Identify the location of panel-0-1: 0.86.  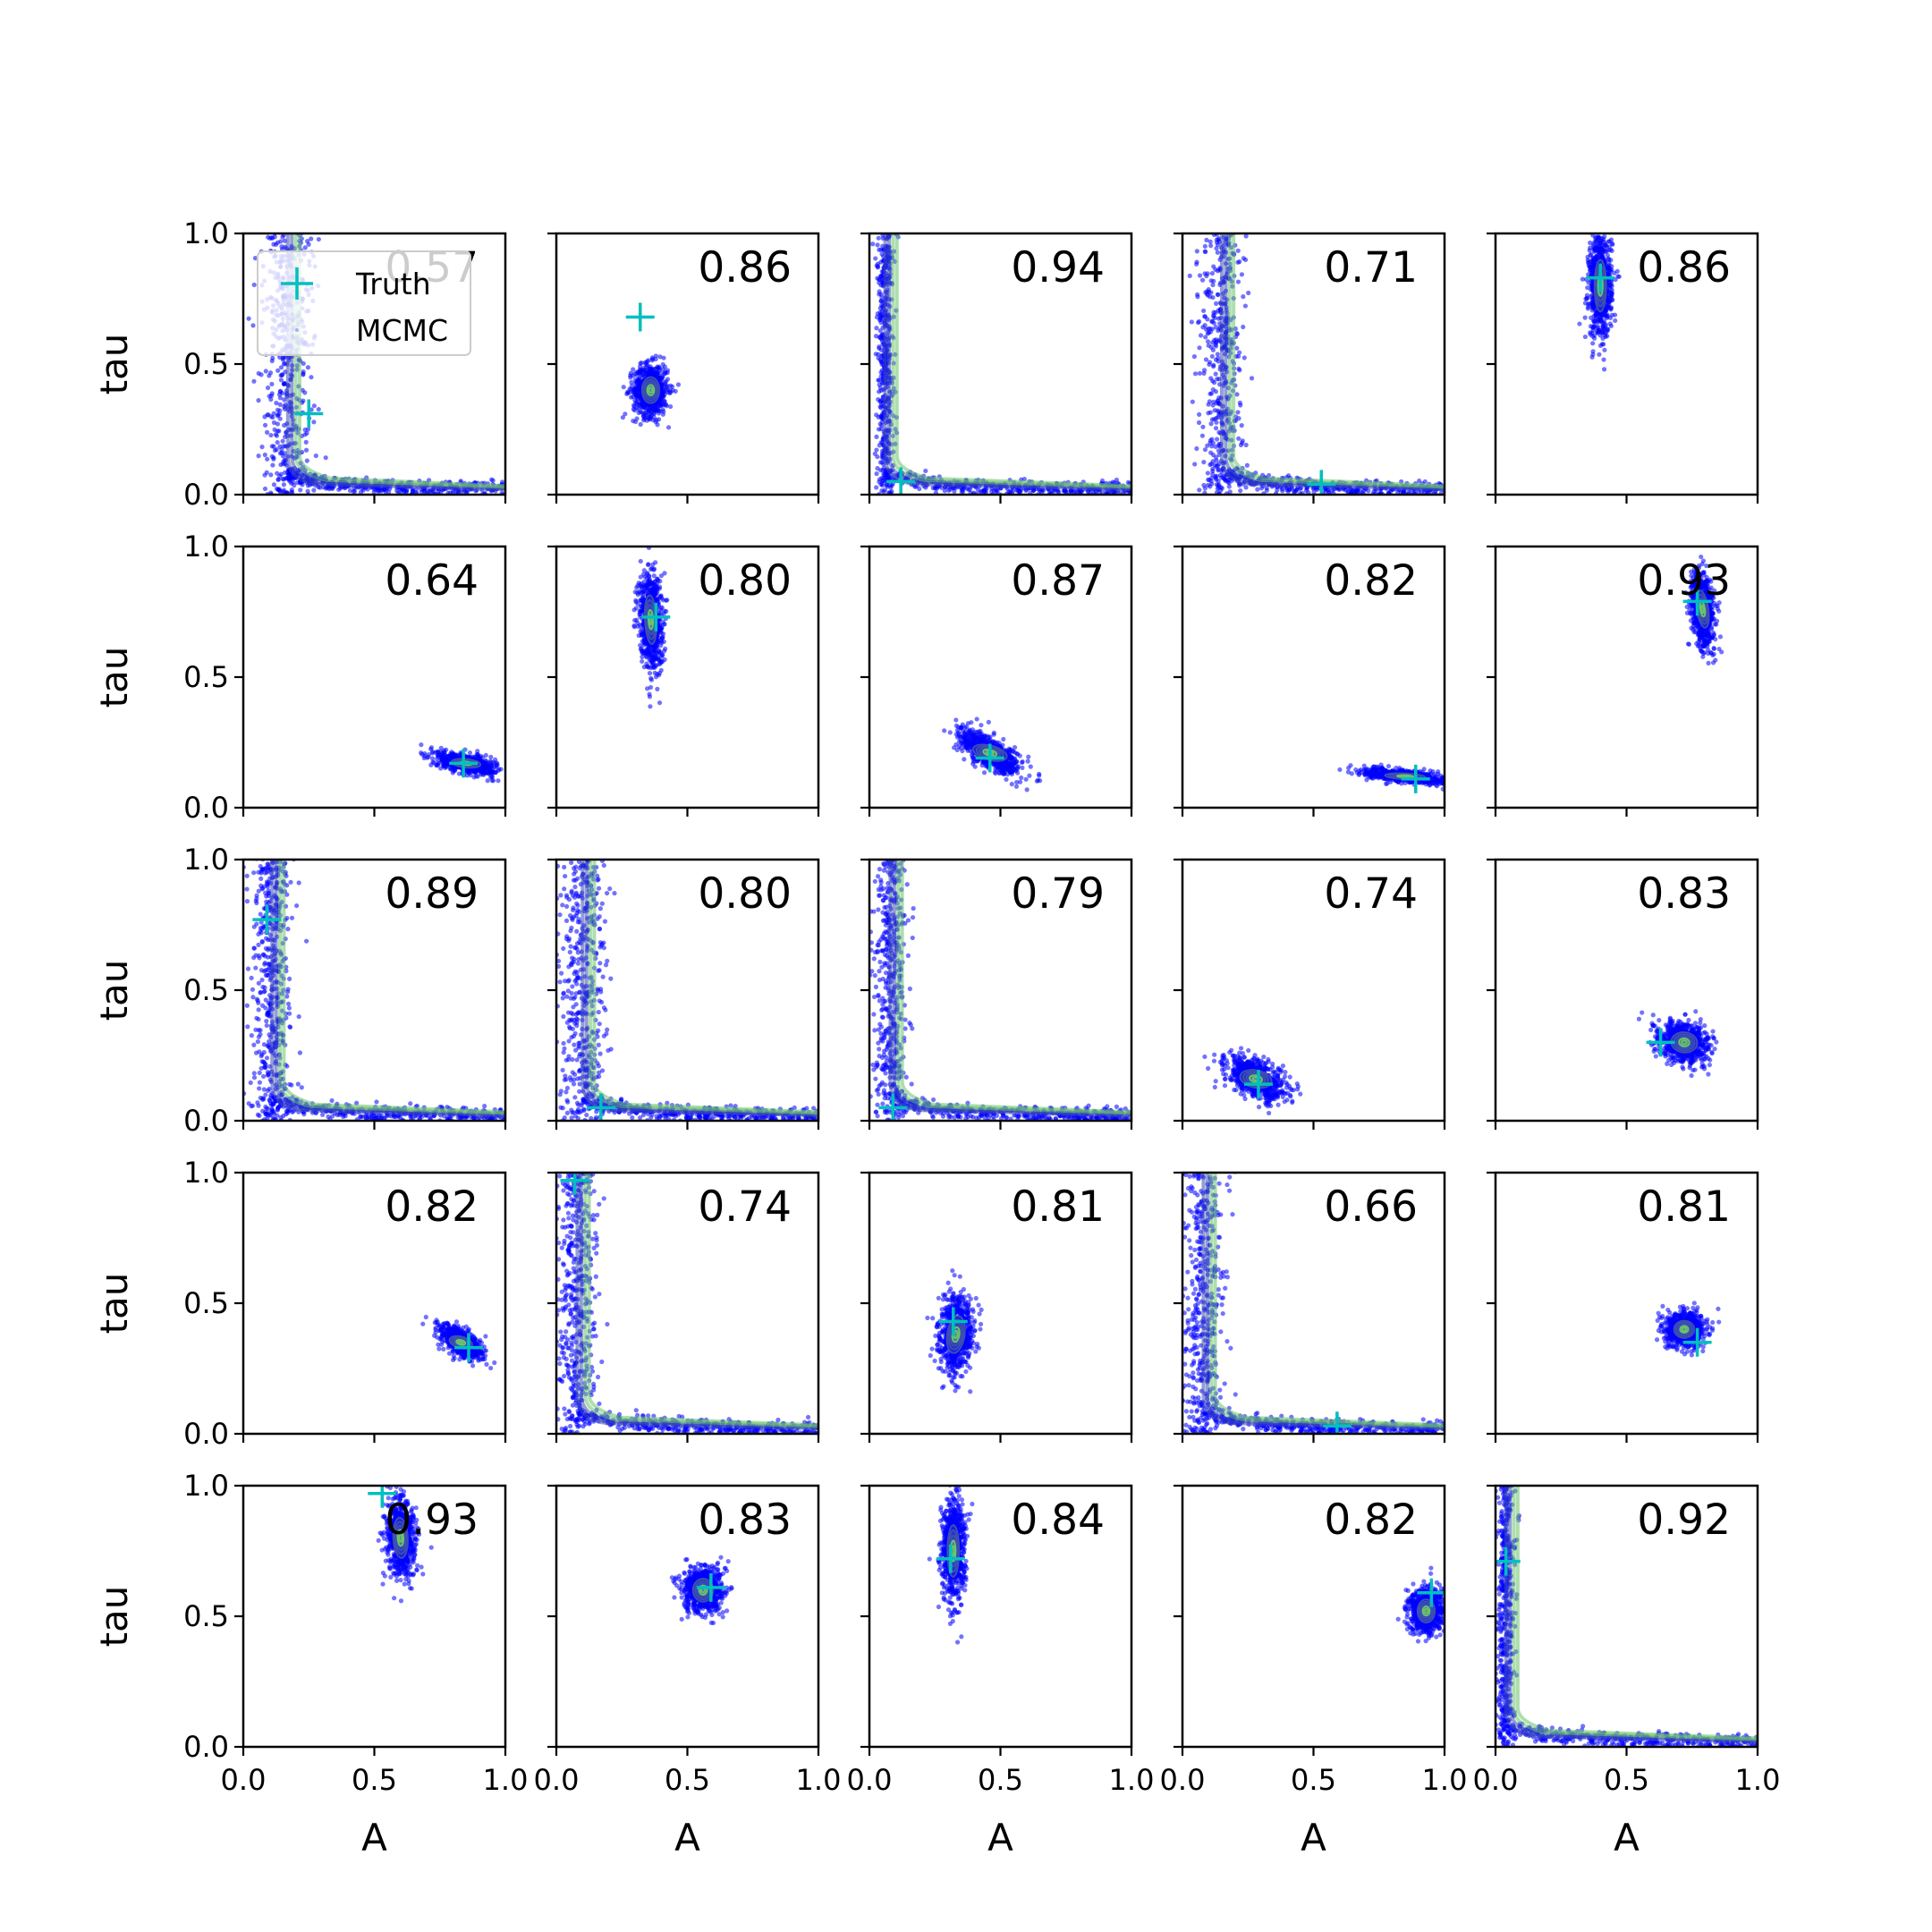
(683, 368).